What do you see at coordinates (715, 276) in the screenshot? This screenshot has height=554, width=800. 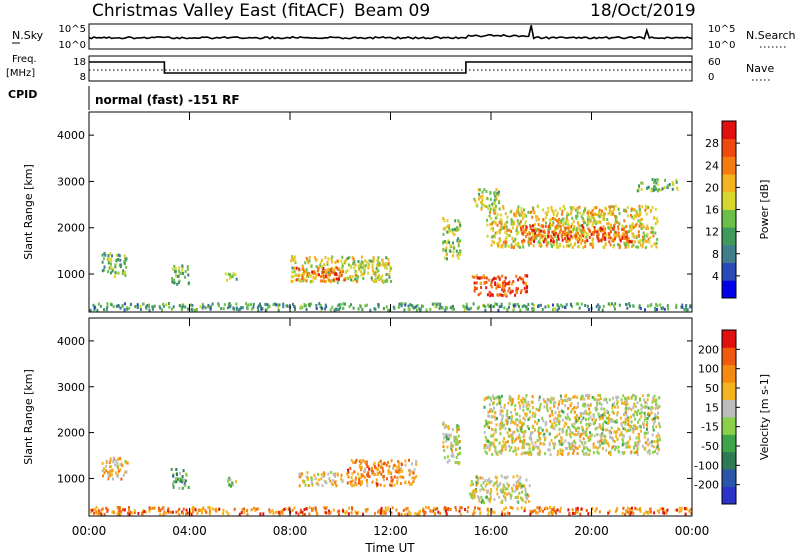 I see `colorbar-tick-label: 4` at bounding box center [715, 276].